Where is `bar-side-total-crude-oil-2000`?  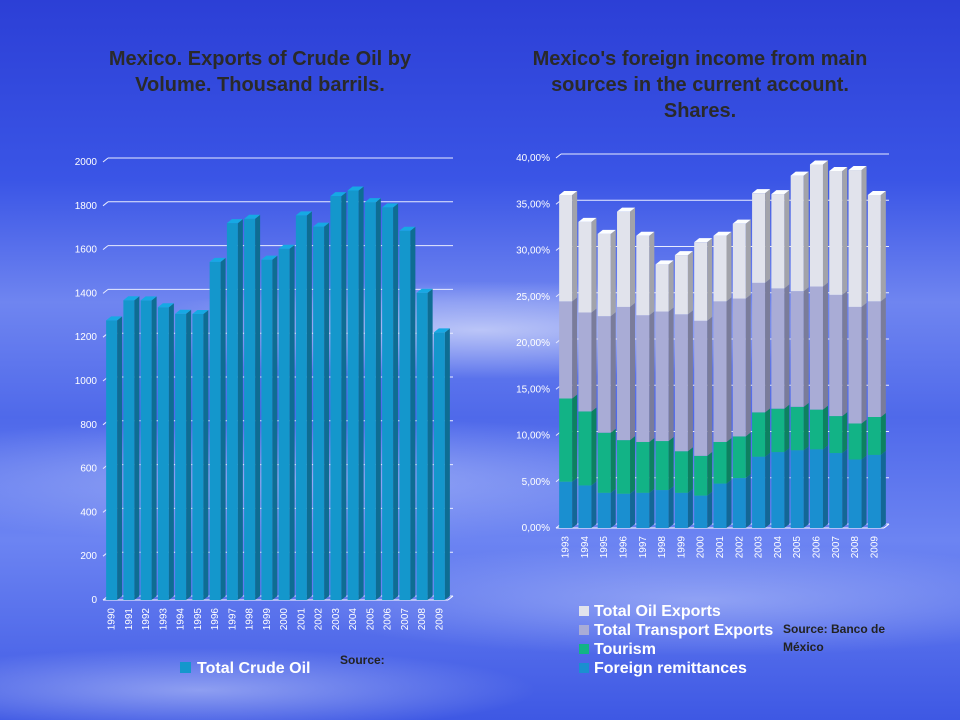
bar-side-total-crude-oil-2000 is located at coordinates (292, 422).